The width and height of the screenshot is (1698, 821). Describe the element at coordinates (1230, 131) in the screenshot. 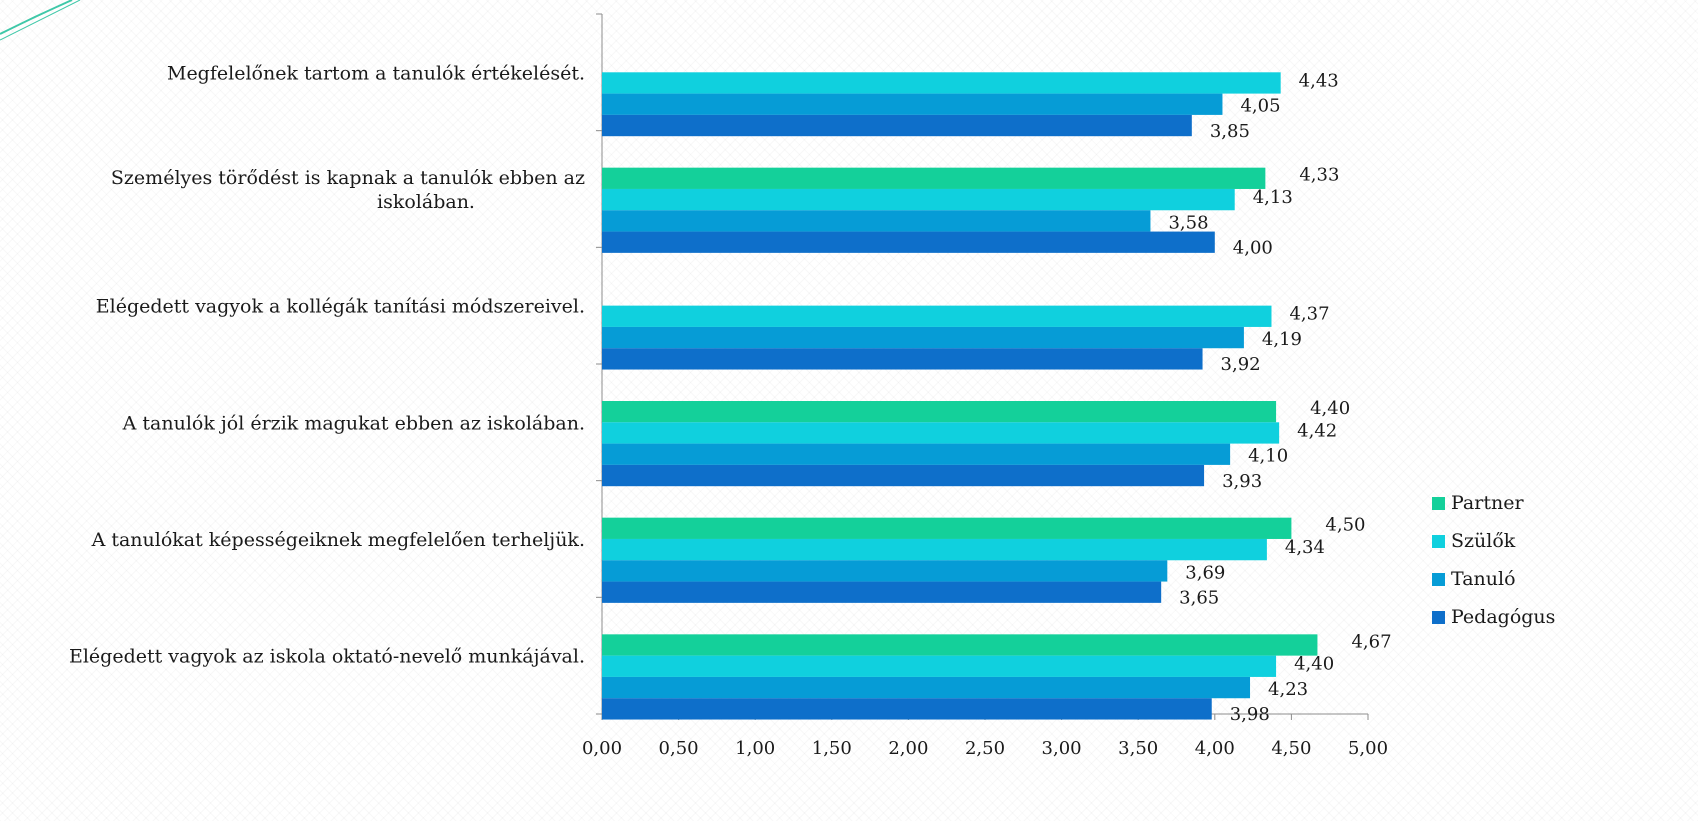

I see `data-label: 3,85` at that location.